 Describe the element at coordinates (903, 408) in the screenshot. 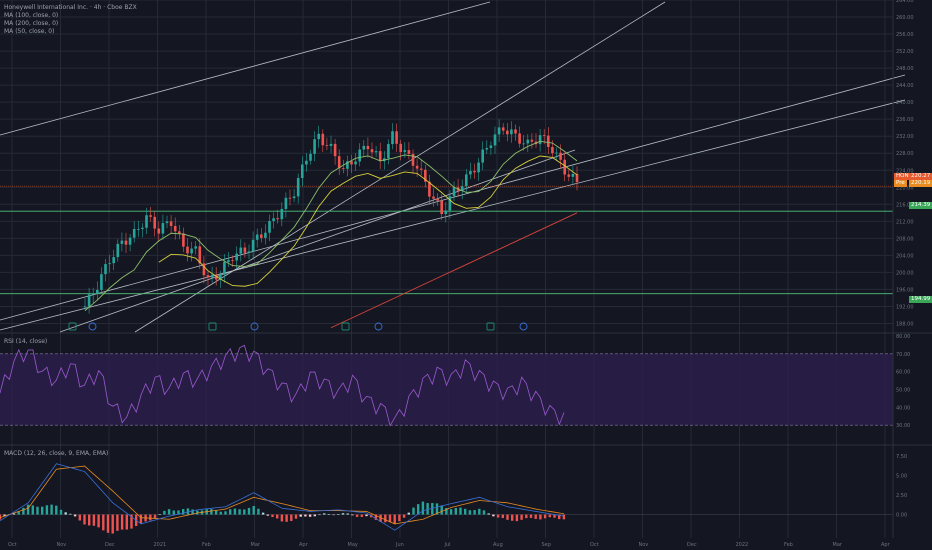

I see `rsi-tick-label: 40.00` at that location.